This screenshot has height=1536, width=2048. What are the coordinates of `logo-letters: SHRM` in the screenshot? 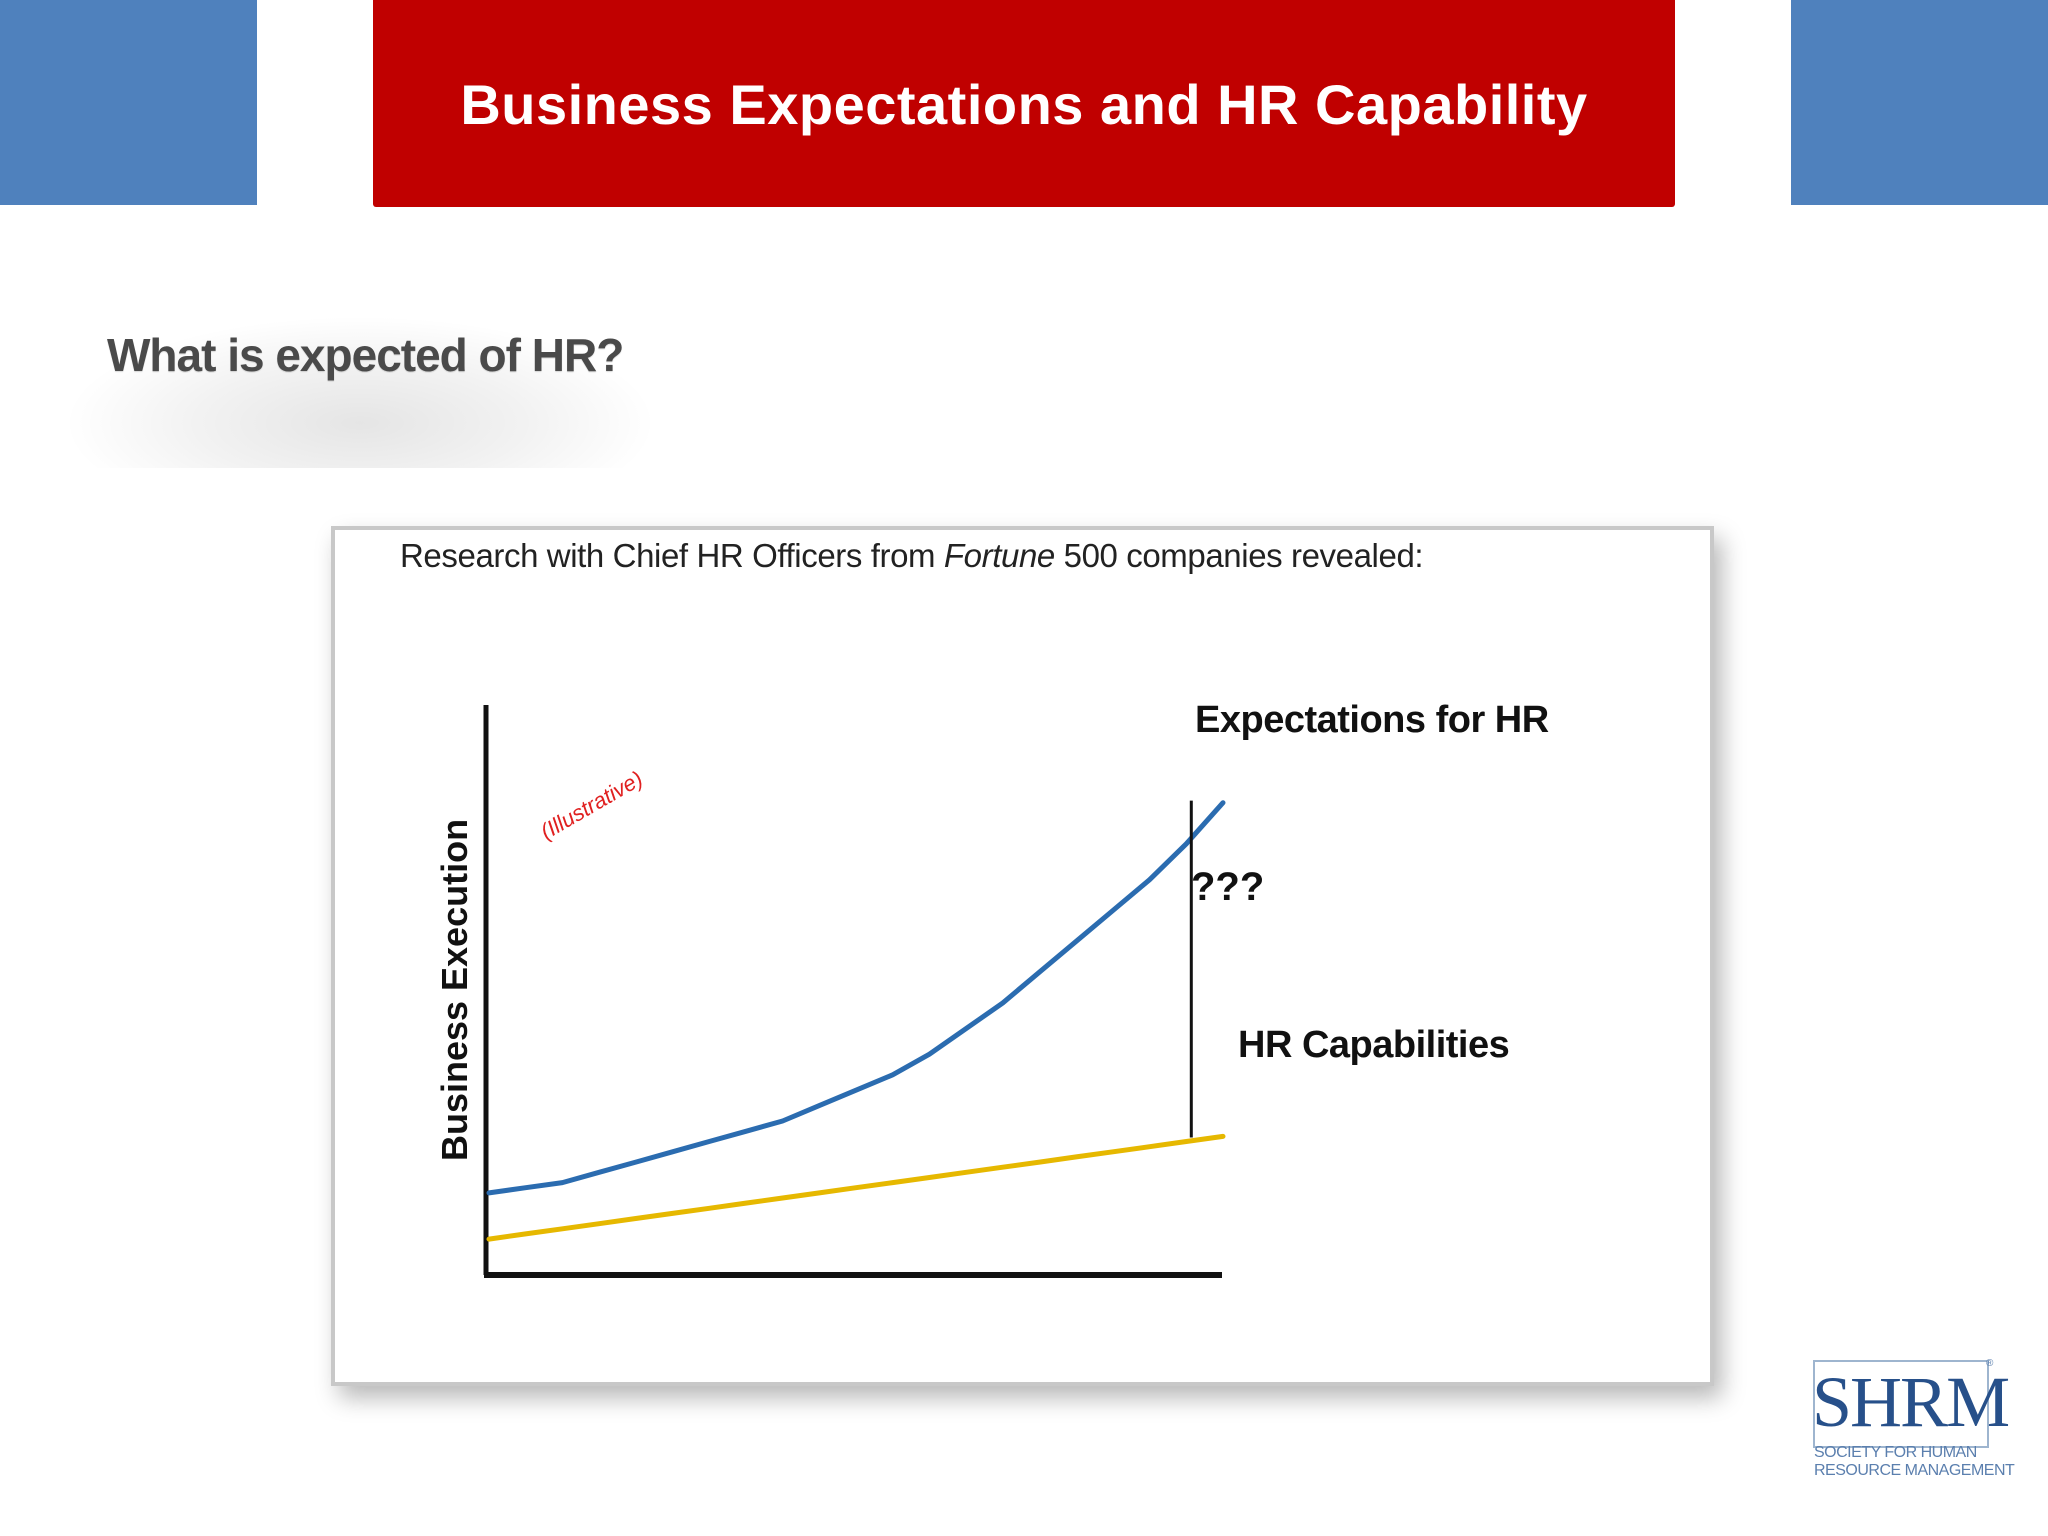 It's located at (1911, 1402).